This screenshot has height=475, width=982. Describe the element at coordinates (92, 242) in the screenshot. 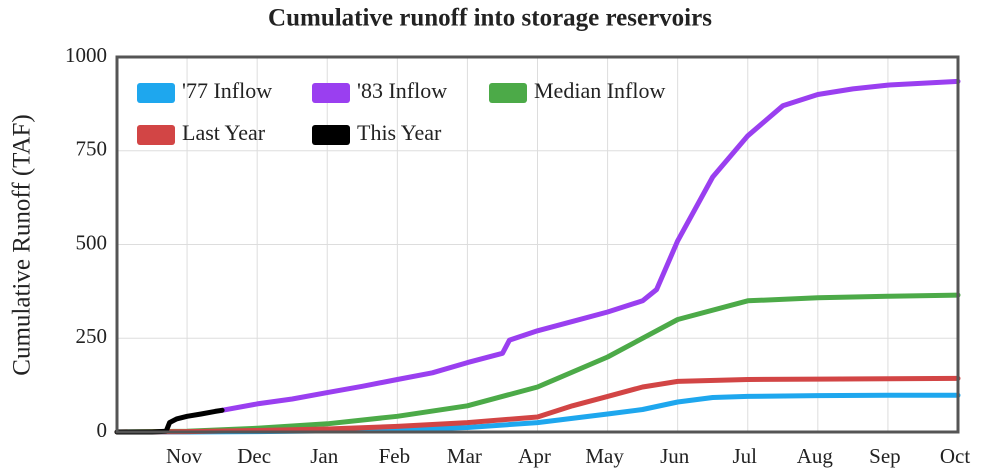

I see `y-tick-label: 500` at that location.